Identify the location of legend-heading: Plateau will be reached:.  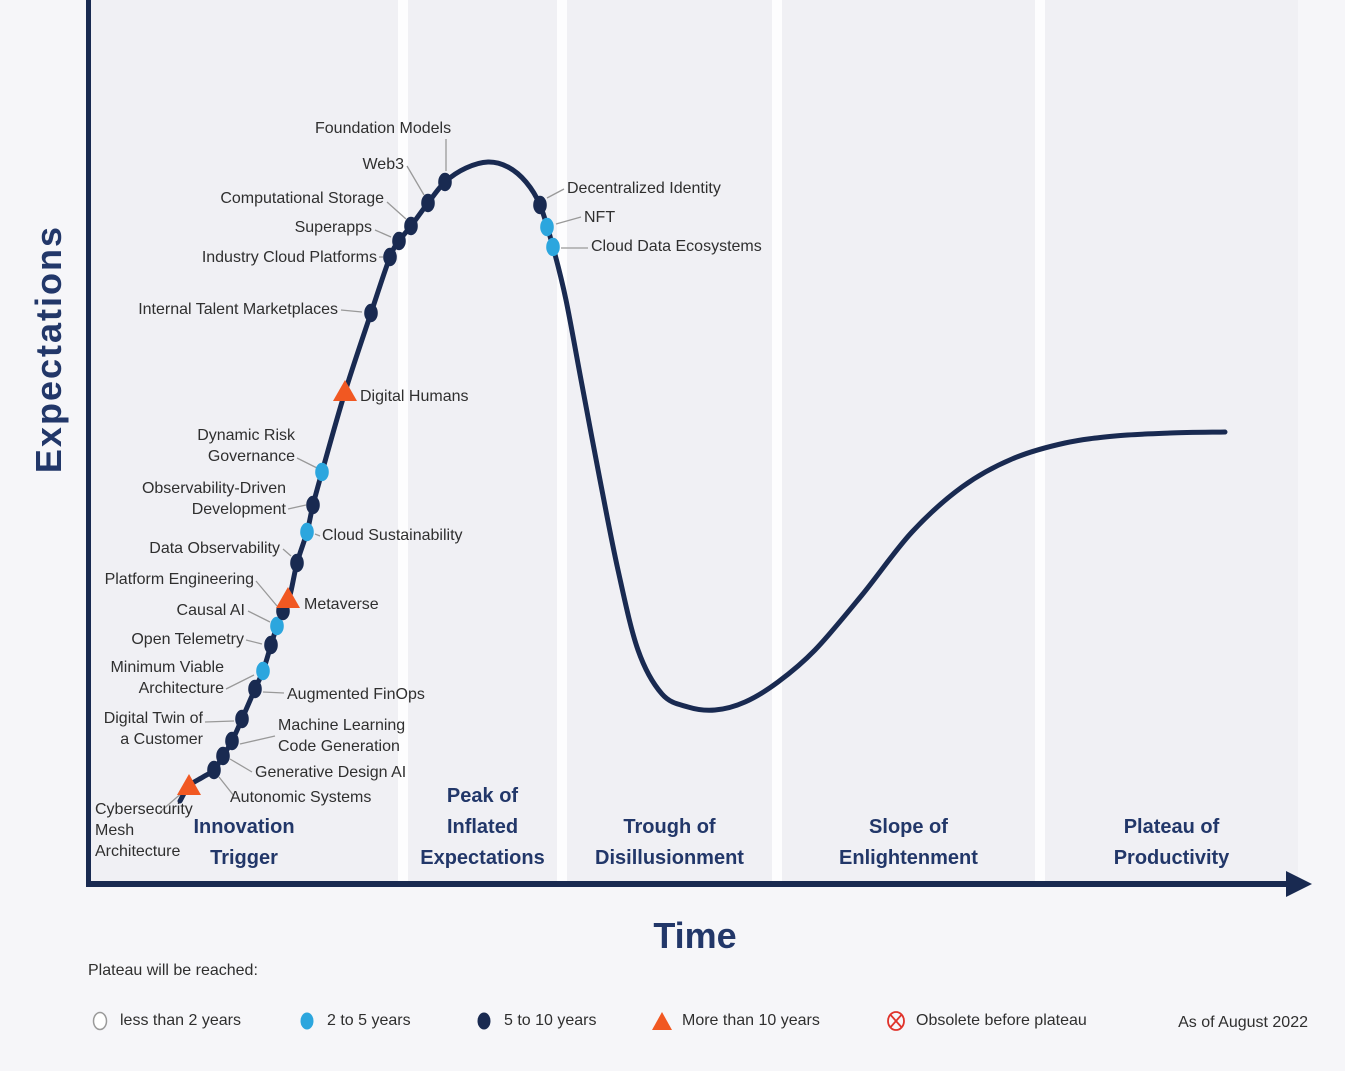
(173, 970).